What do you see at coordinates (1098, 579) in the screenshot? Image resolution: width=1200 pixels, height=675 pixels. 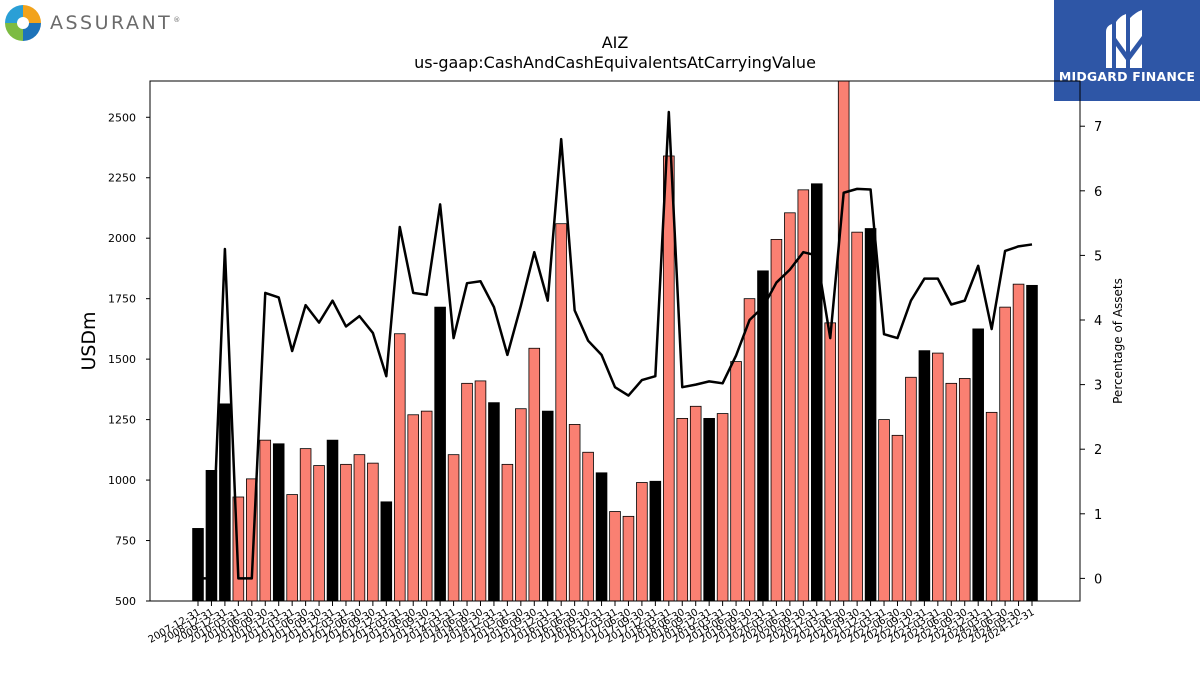 I see `y2-tick-label: 0` at bounding box center [1098, 579].